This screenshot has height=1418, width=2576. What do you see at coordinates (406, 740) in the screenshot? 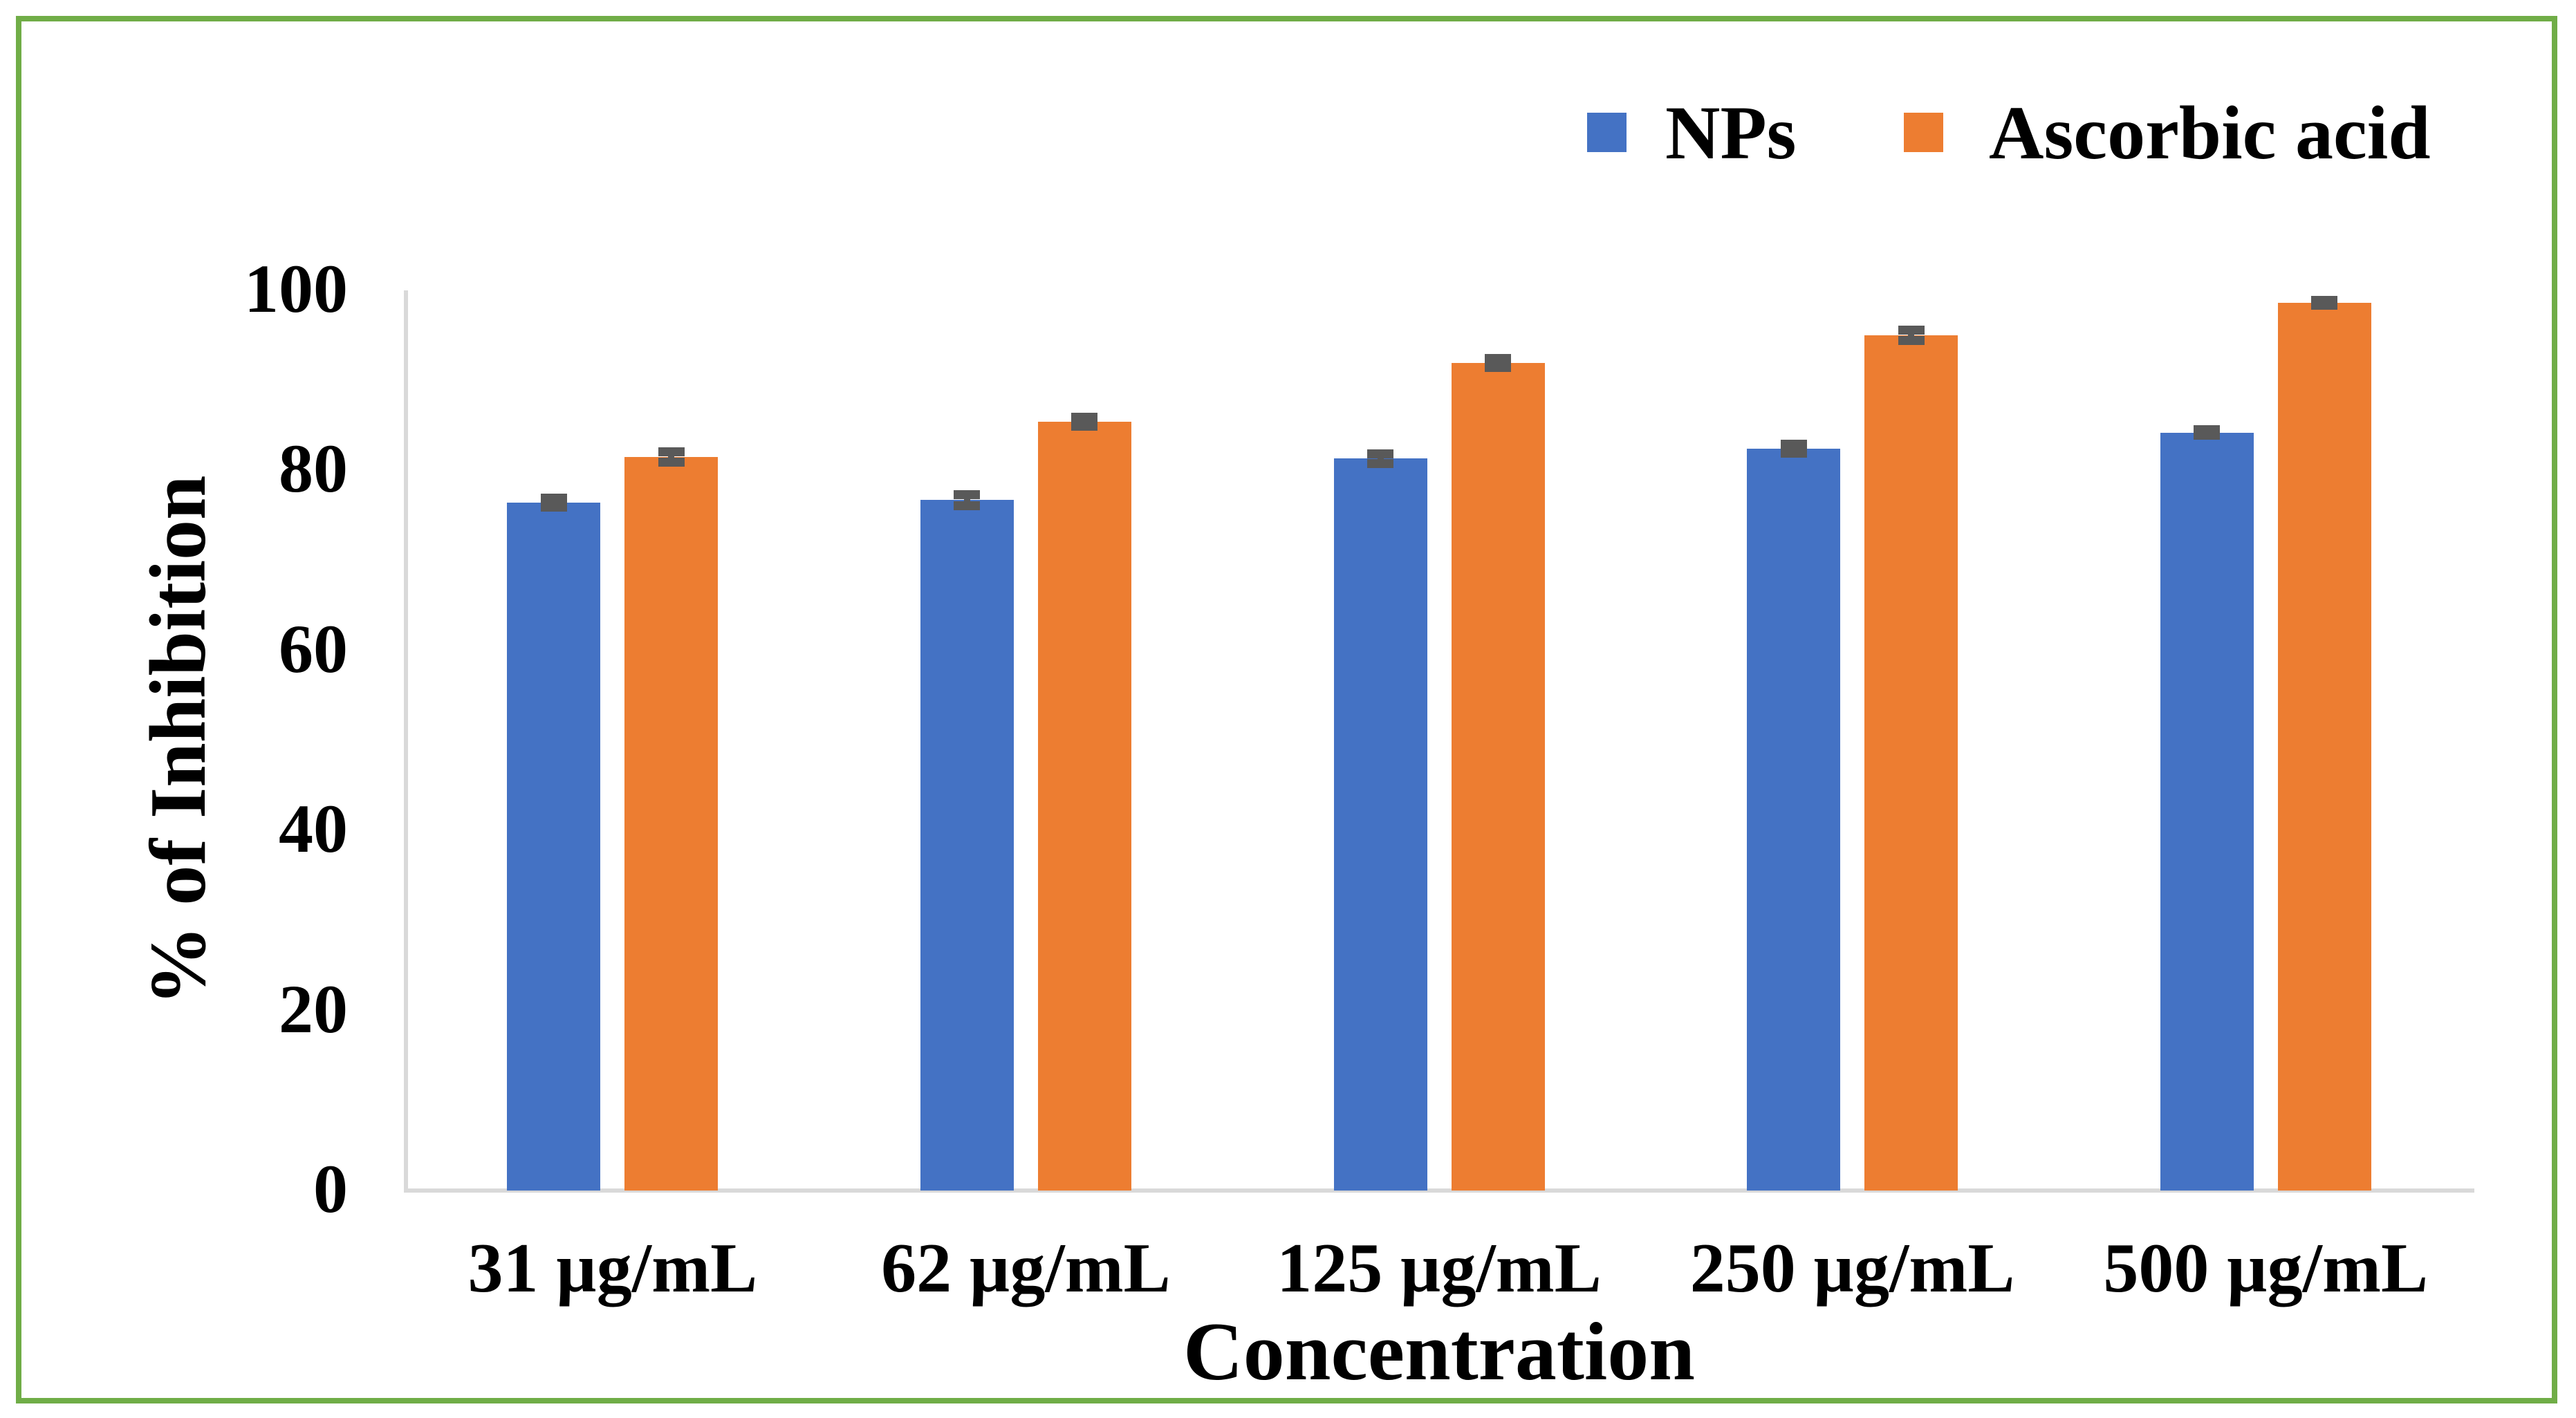
I see `y-axis-line` at bounding box center [406, 740].